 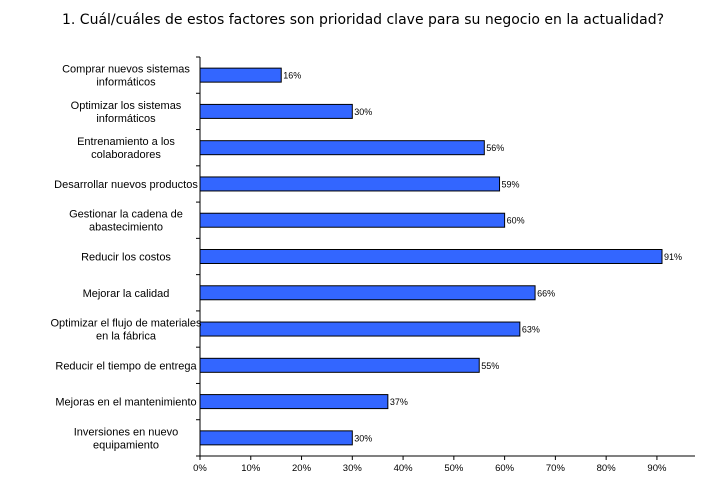 I want to click on category-label-line: Optimizar el flujo de materiales, so click(x=126, y=324).